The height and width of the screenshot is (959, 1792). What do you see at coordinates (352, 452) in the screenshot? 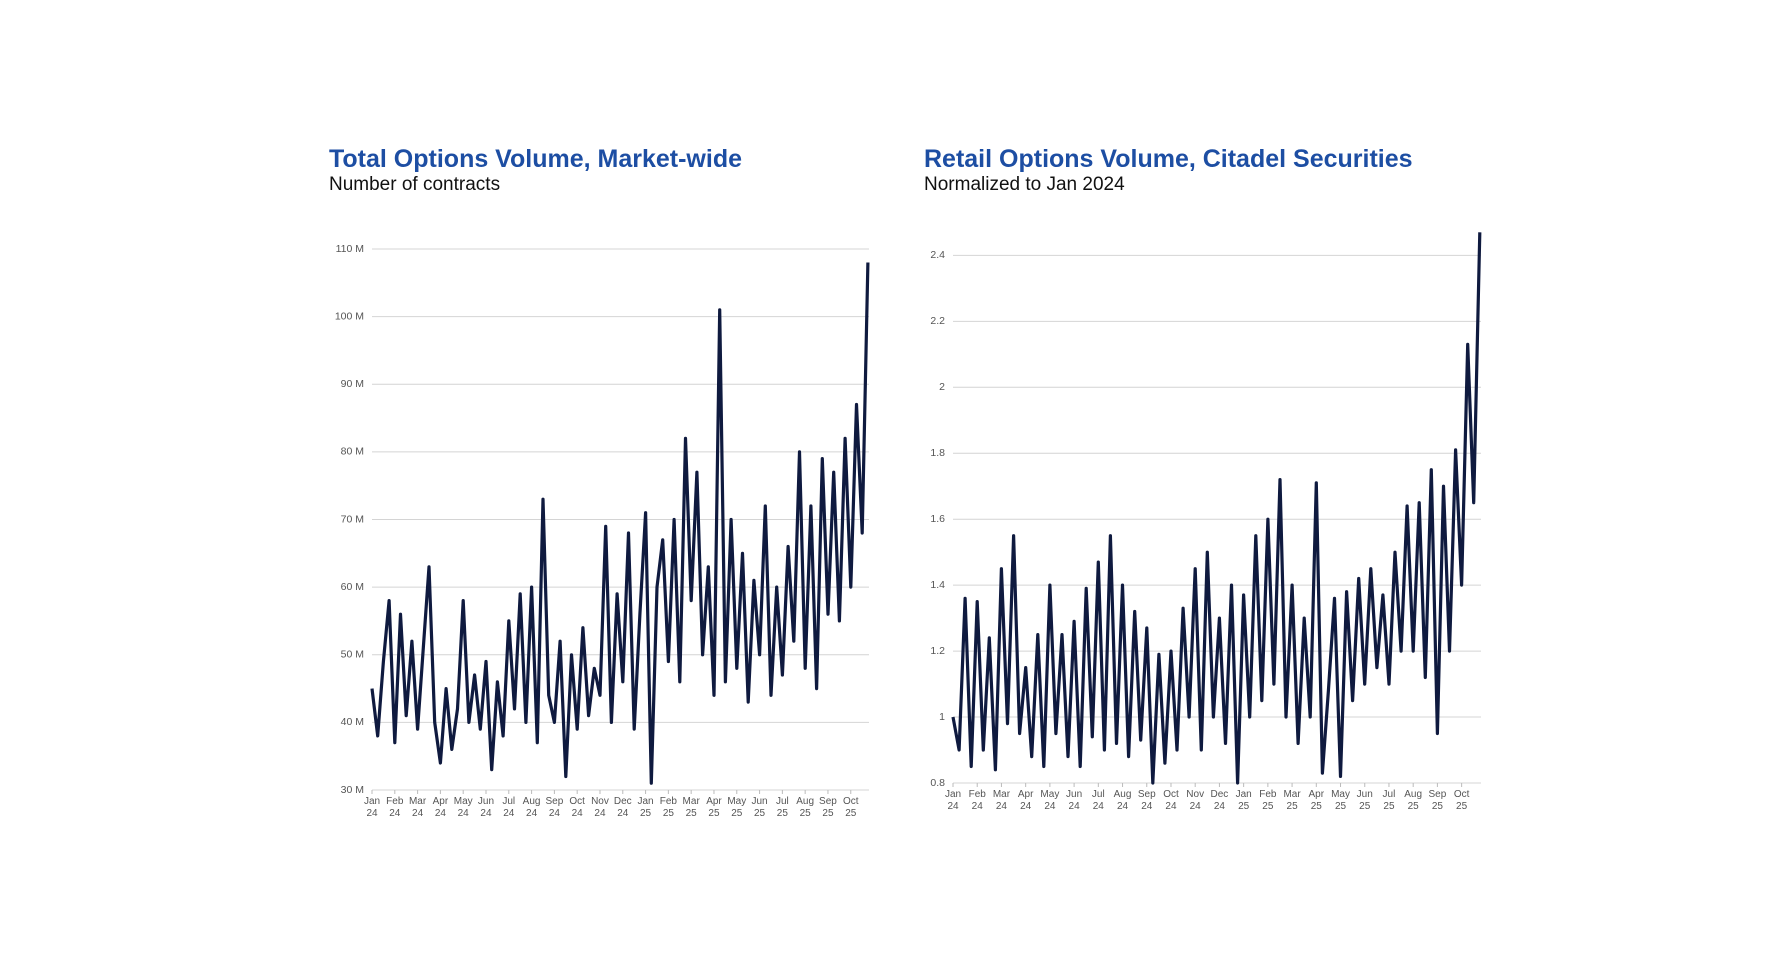
I see `y-tick-label: 80 M` at bounding box center [352, 452].